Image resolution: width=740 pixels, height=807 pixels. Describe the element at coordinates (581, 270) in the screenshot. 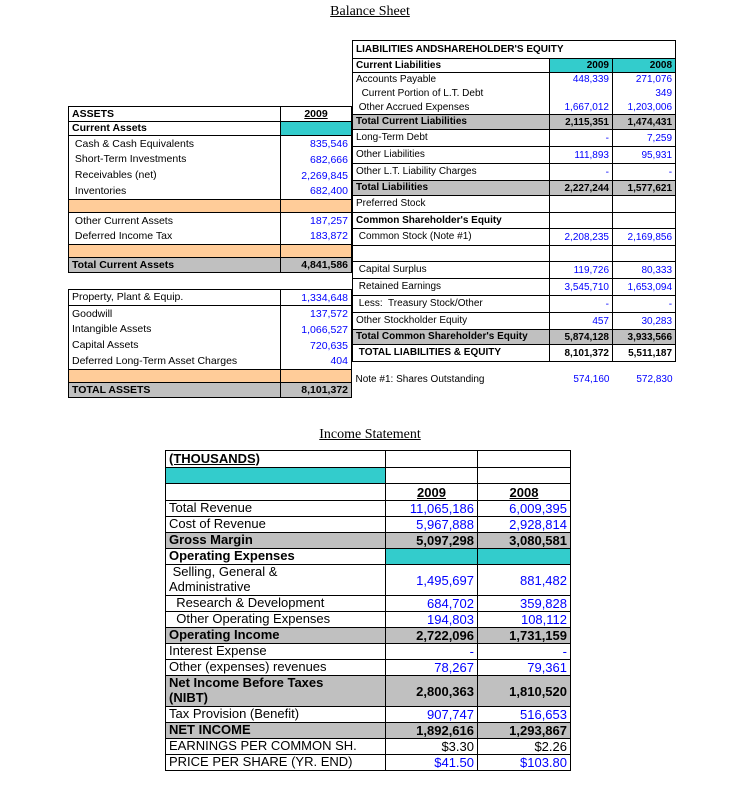

I see `liabilities-row-value: 119,726` at that location.